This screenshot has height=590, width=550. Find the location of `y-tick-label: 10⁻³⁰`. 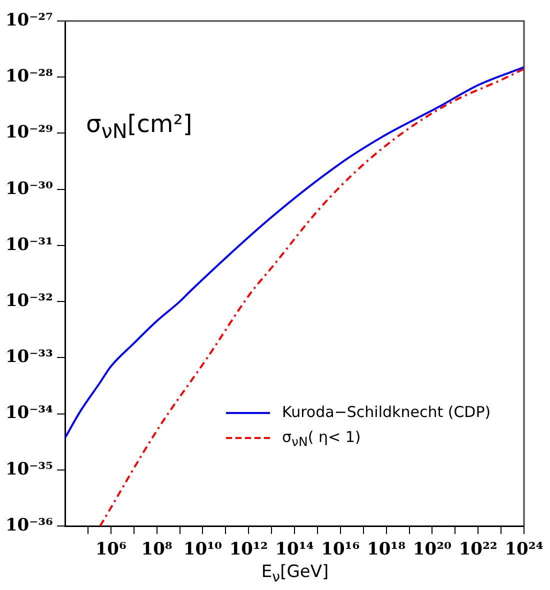

y-tick-label: 10⁻³⁰ is located at coordinates (29, 188).